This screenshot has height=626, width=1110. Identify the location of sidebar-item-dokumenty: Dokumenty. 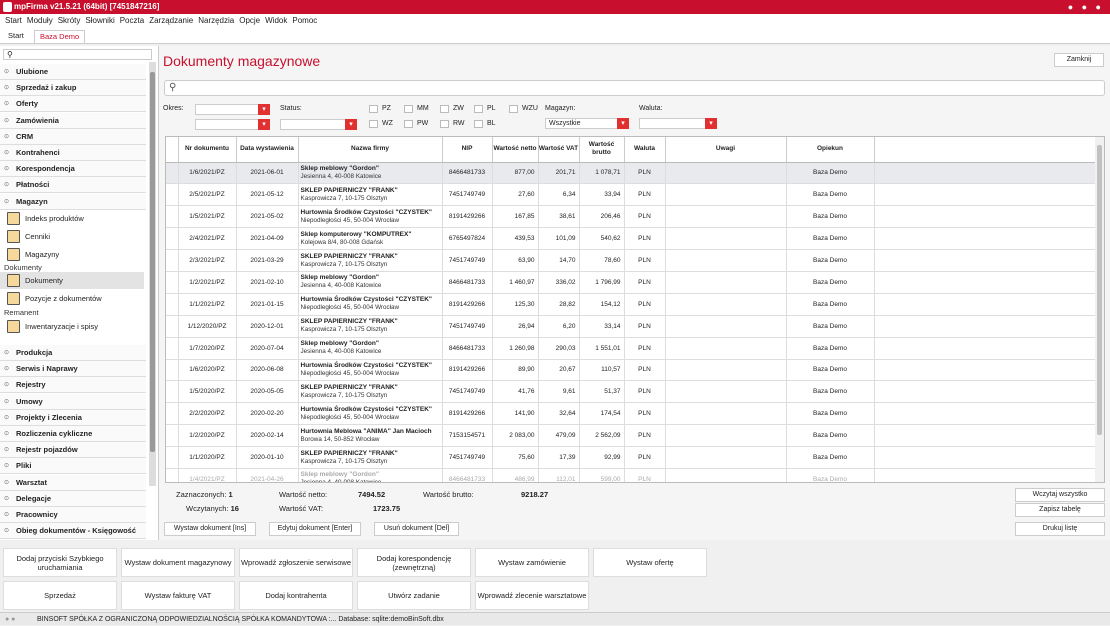
(72, 280).